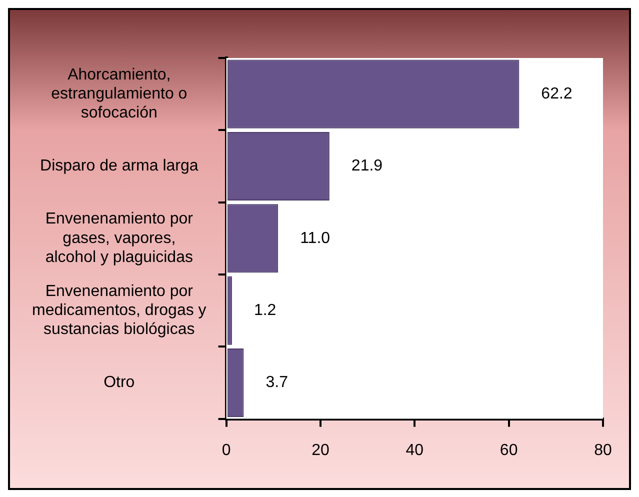  I want to click on data-label: 11.0, so click(315, 238).